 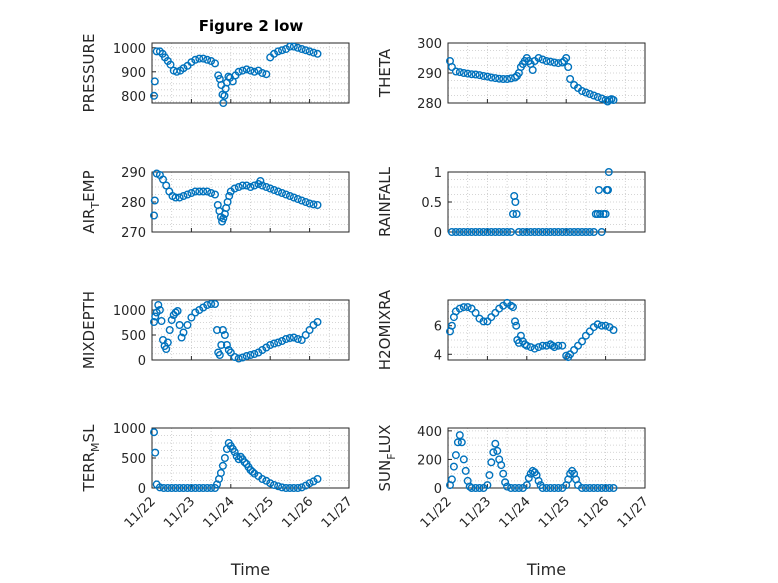 What do you see at coordinates (511, 203) in the screenshot?
I see `subplot-4: 0 0.5 1 RAINFALL` at bounding box center [511, 203].